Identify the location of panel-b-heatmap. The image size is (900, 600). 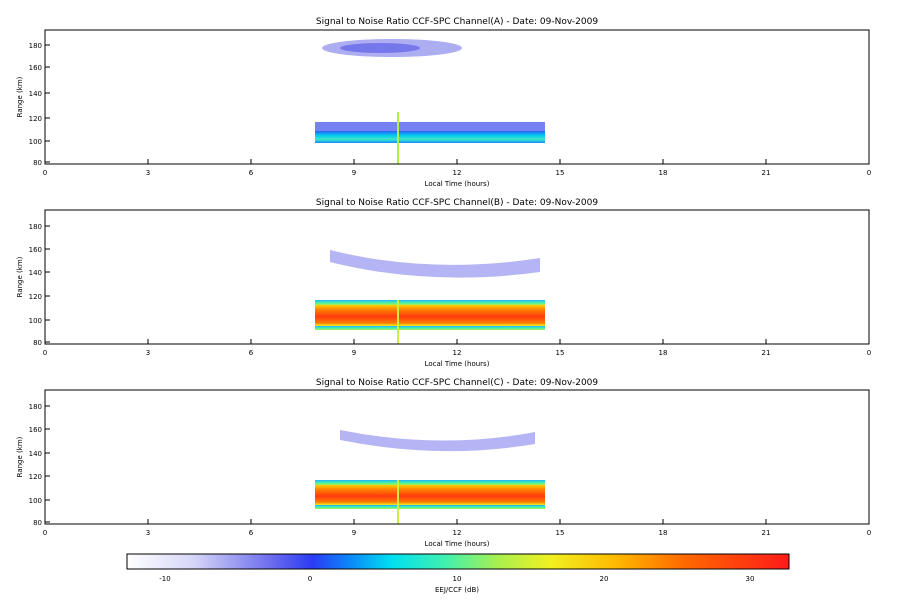
(430, 297).